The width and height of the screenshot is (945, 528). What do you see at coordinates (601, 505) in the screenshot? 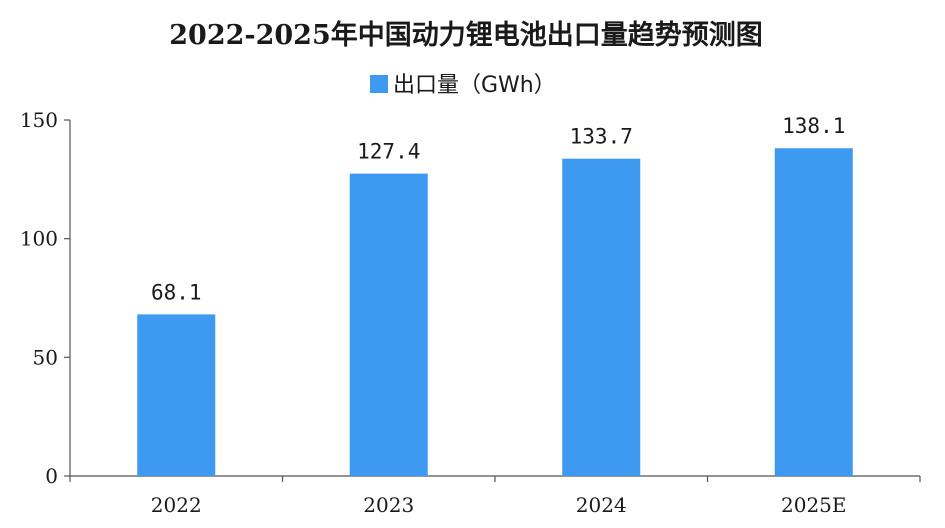
I see `x-tick-label: 2024` at bounding box center [601, 505].